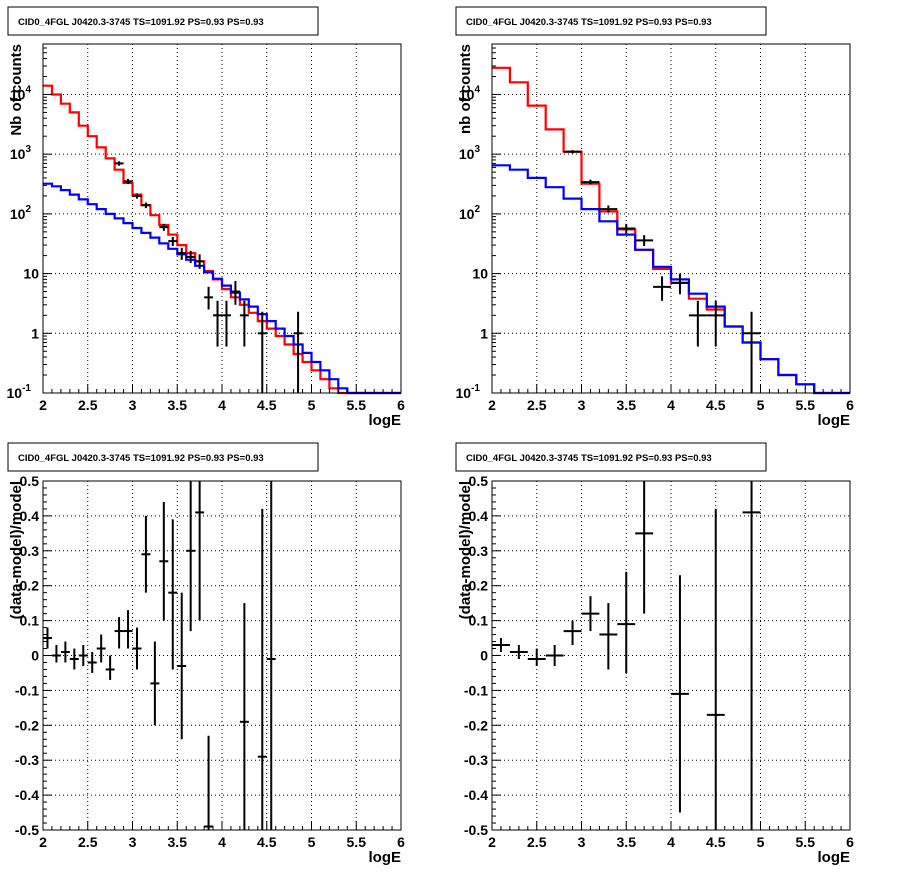  Describe the element at coordinates (476, 690) in the screenshot. I see `y-tick-label: -0.1` at that location.